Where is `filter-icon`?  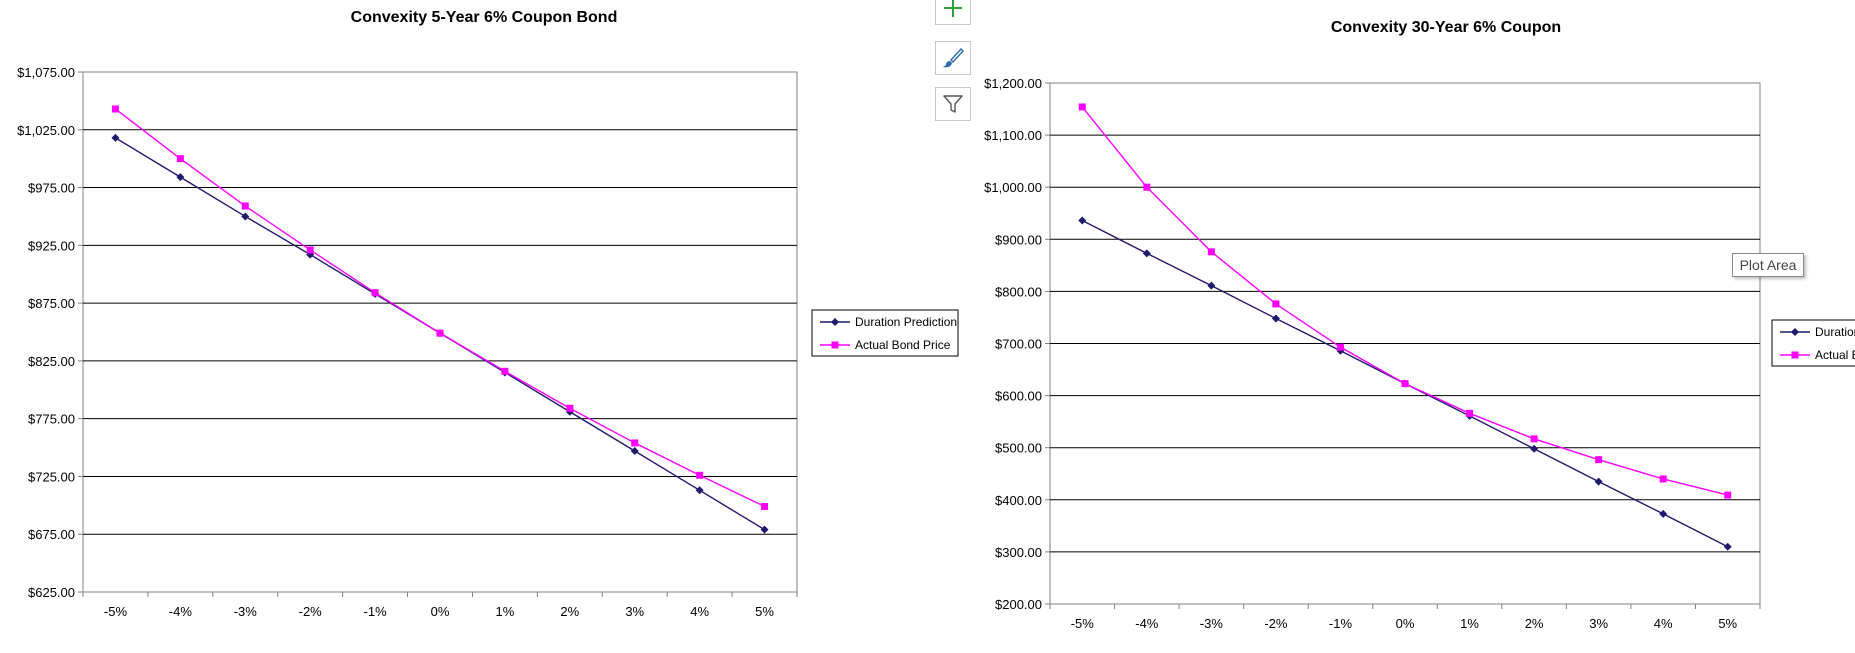
filter-icon is located at coordinates (953, 104).